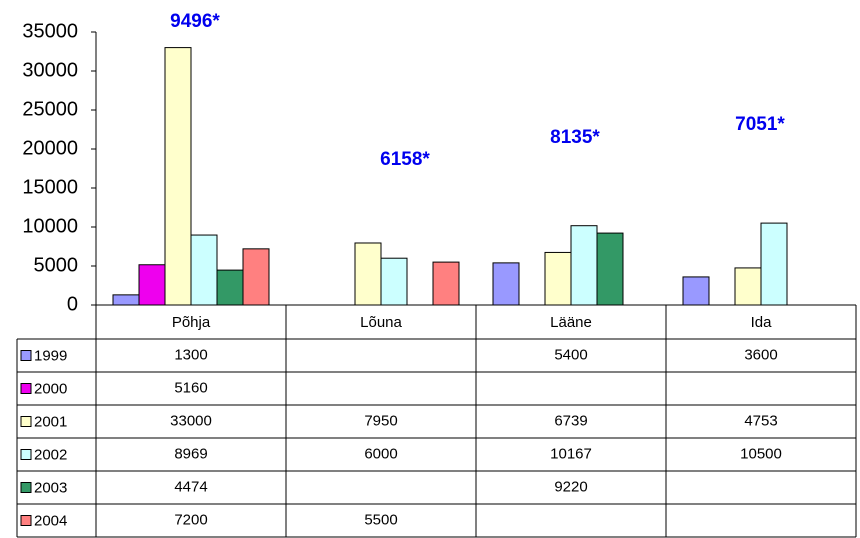  I want to click on x-tick-label: Lõuna, so click(381, 322).